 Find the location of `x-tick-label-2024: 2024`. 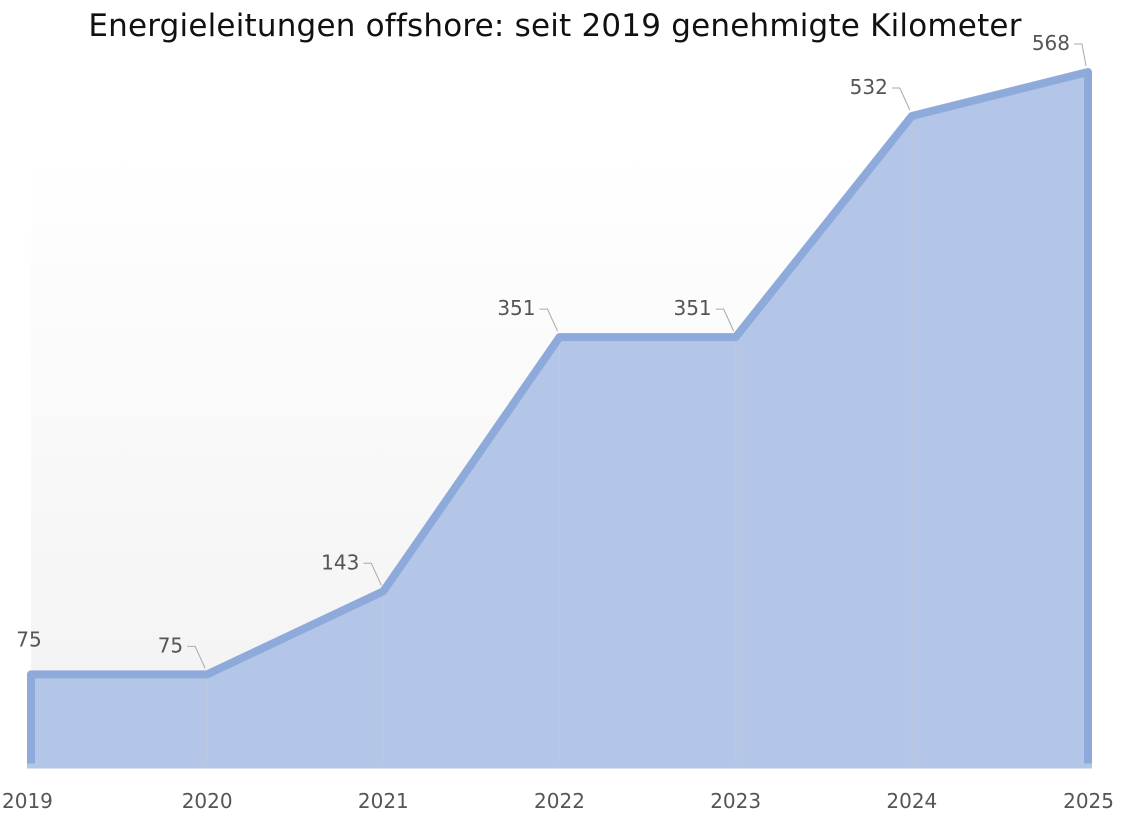

x-tick-label-2024: 2024 is located at coordinates (911, 801).